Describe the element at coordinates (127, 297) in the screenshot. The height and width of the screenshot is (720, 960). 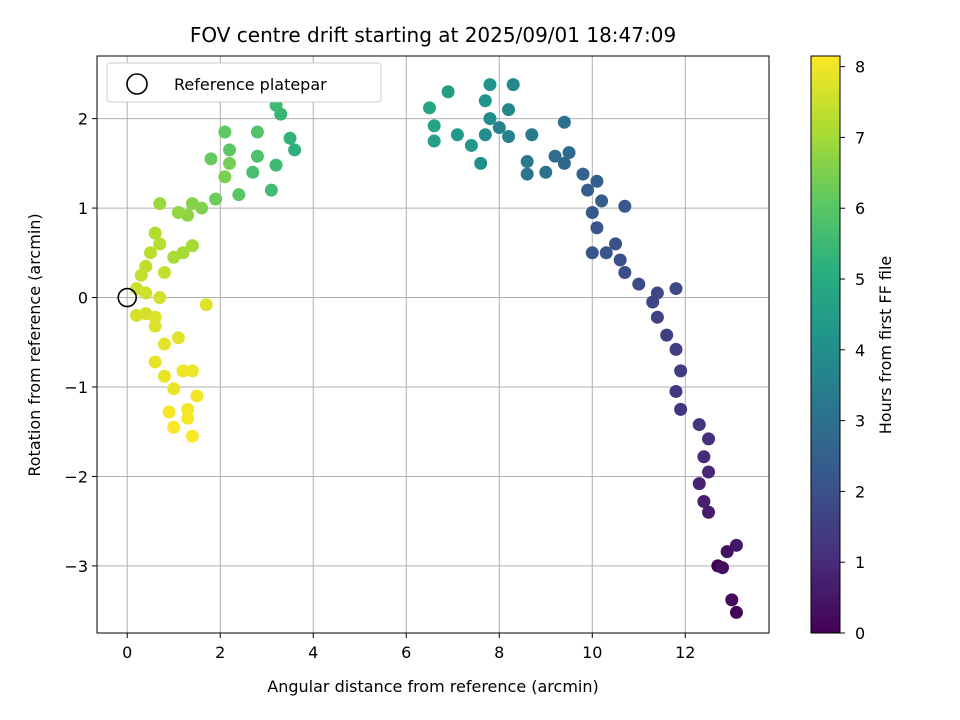
I see `reference-point-marker` at that location.